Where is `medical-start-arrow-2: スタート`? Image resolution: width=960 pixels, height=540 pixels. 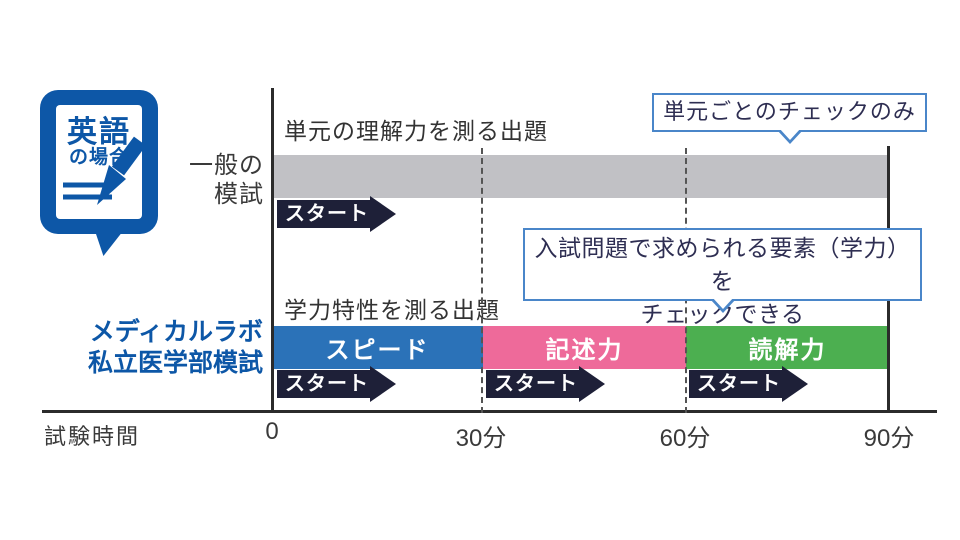 medical-start-arrow-2: スタート is located at coordinates (545, 384).